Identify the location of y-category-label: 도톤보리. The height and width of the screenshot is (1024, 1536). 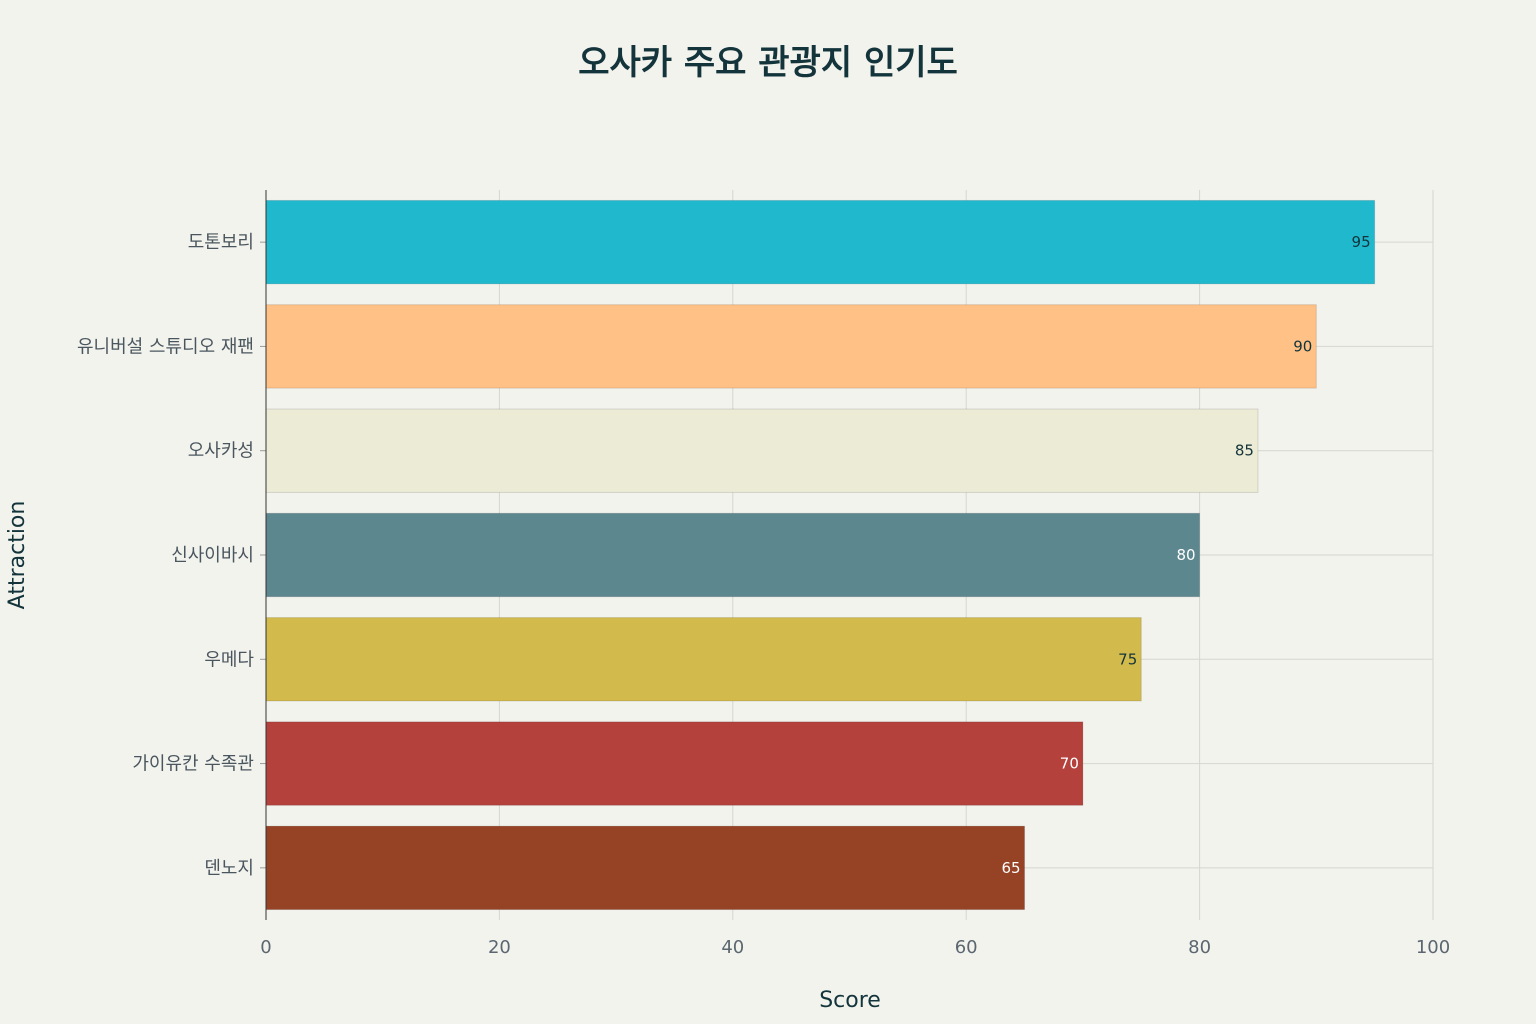
(221, 242).